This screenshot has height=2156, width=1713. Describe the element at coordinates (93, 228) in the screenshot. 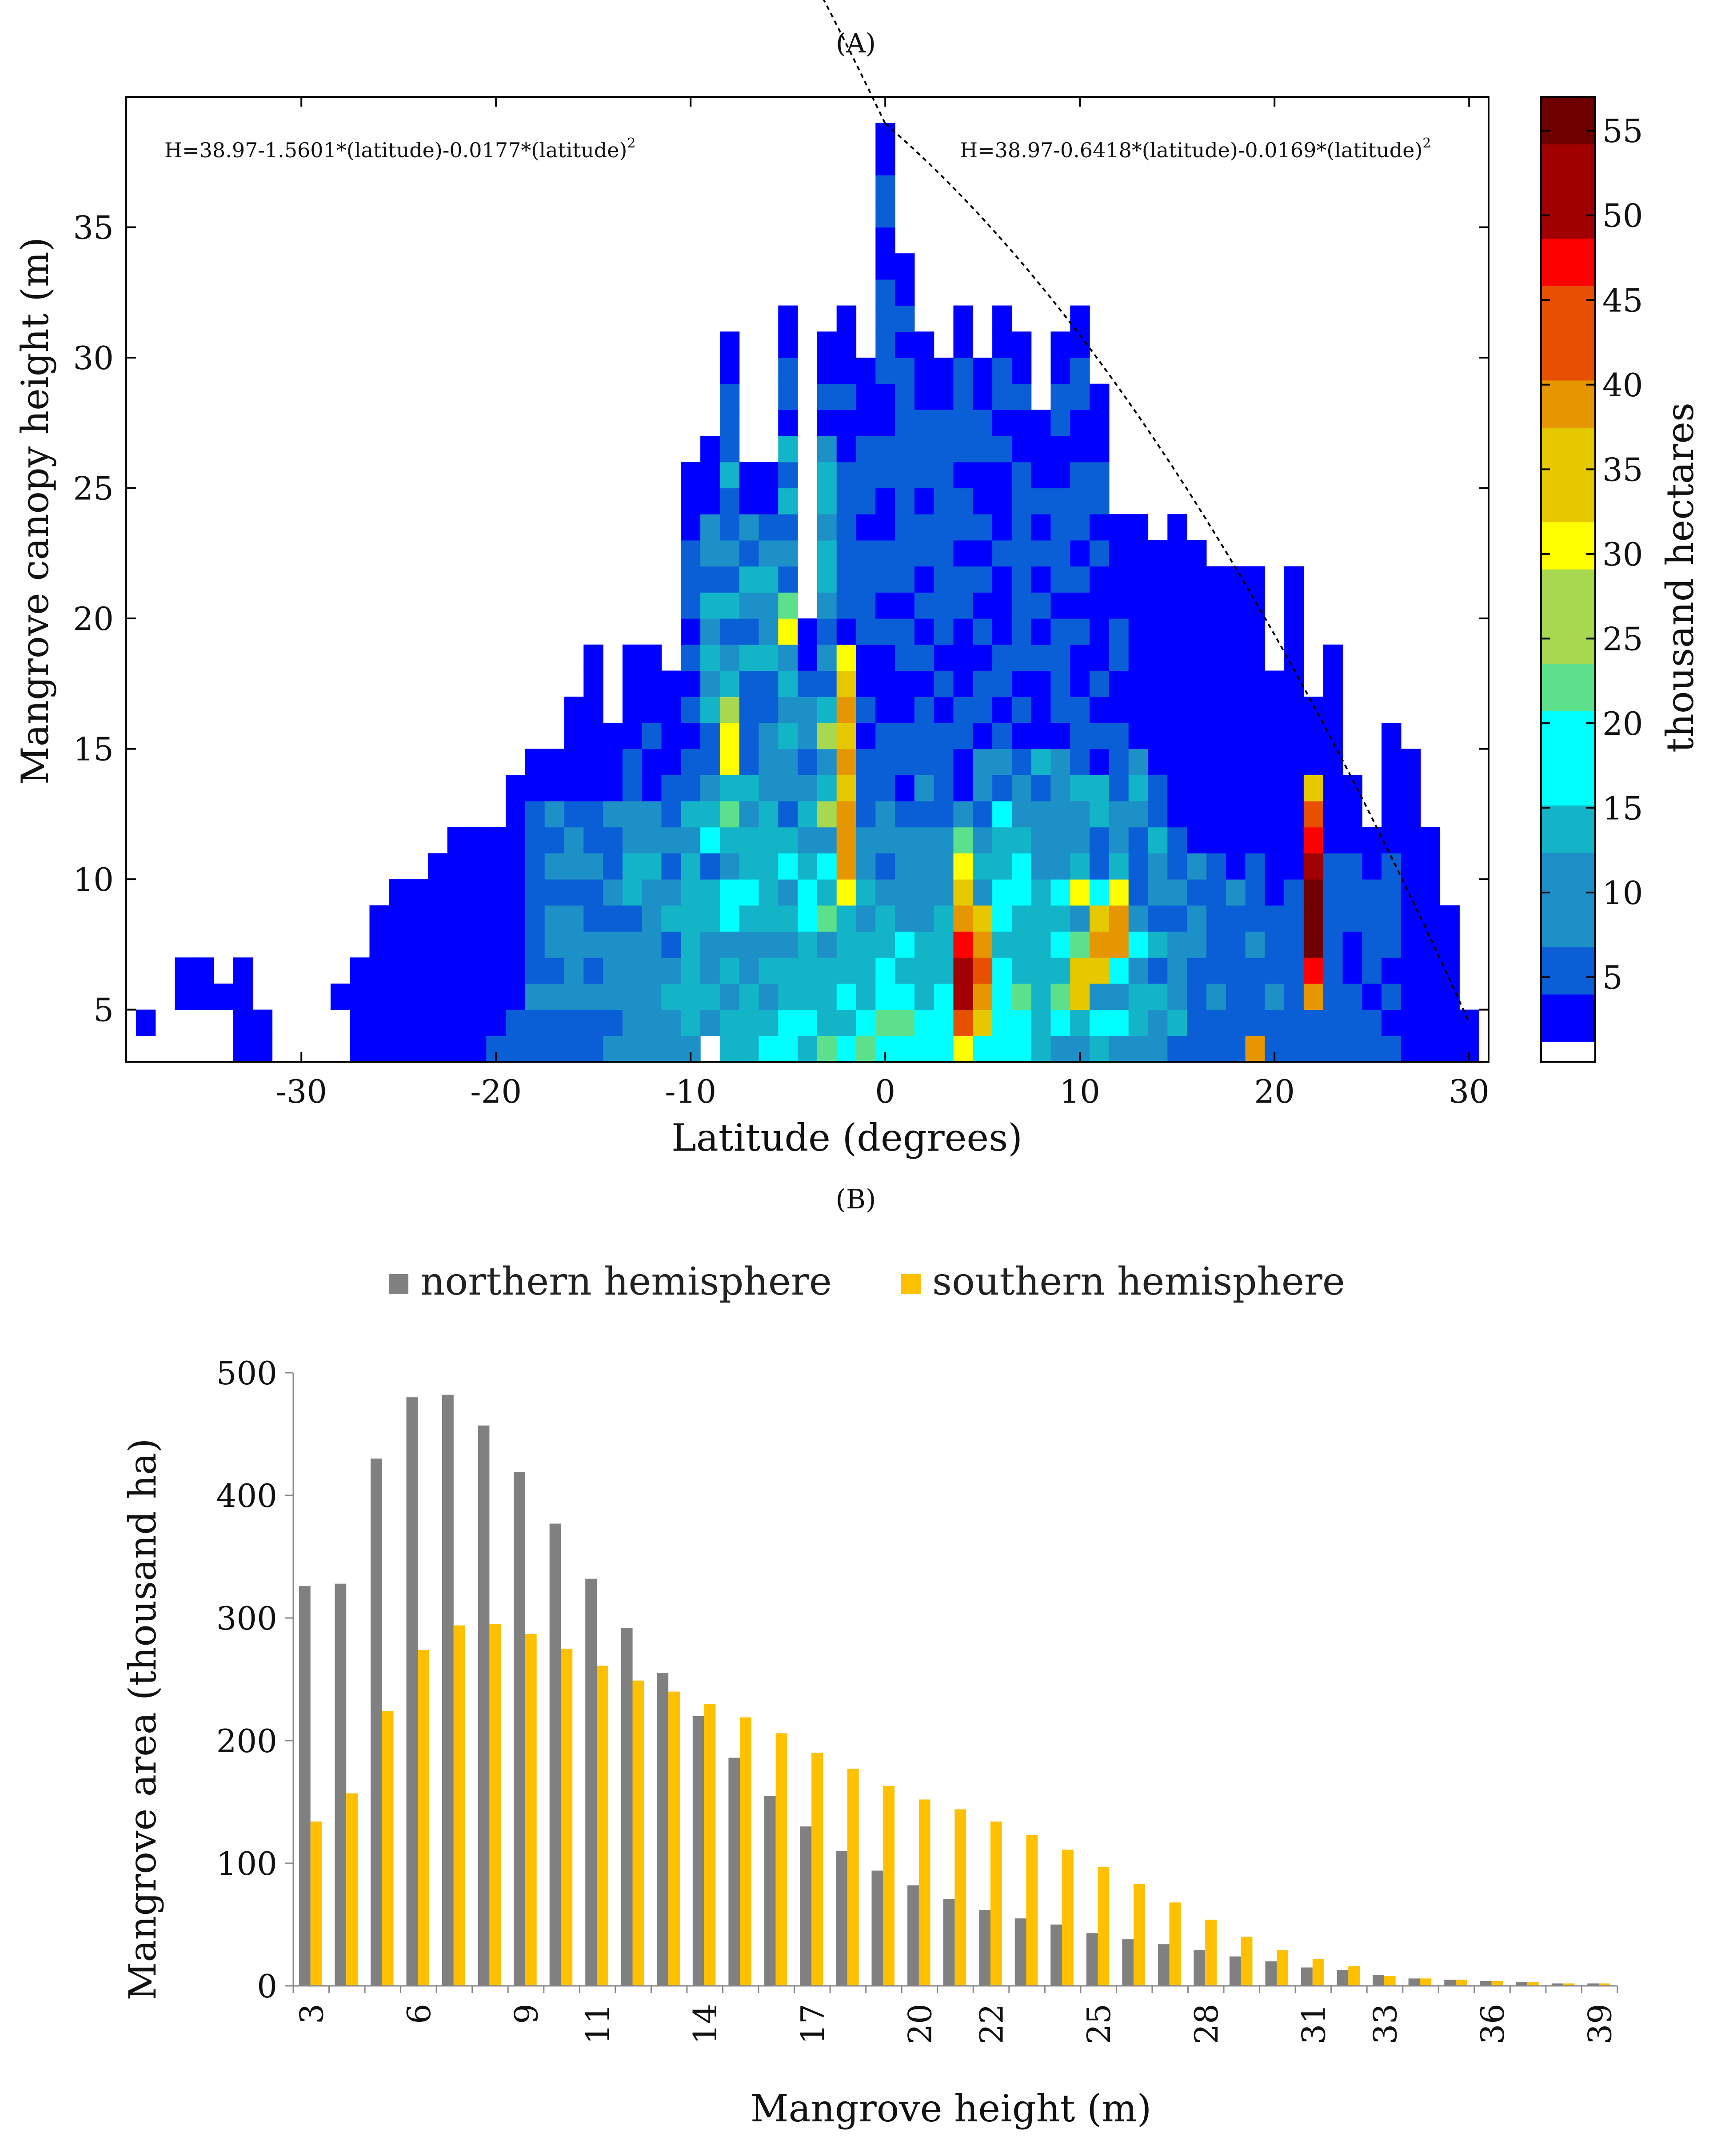

I see `y-tick-label: 35` at that location.